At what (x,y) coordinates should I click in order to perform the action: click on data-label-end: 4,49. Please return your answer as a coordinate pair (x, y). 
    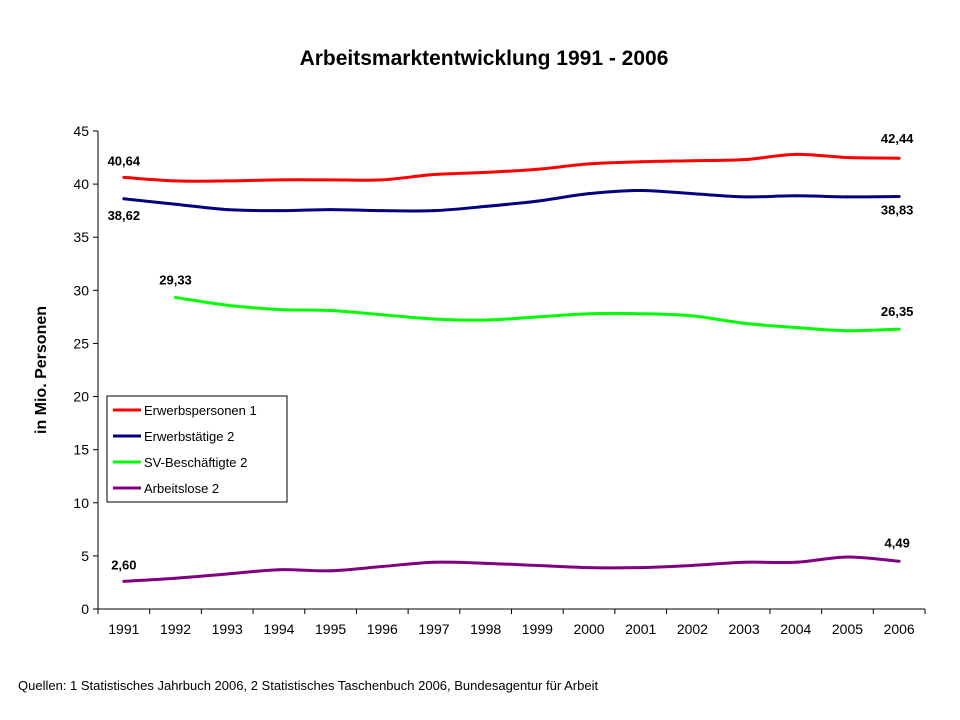
    Looking at the image, I should click on (897, 542).